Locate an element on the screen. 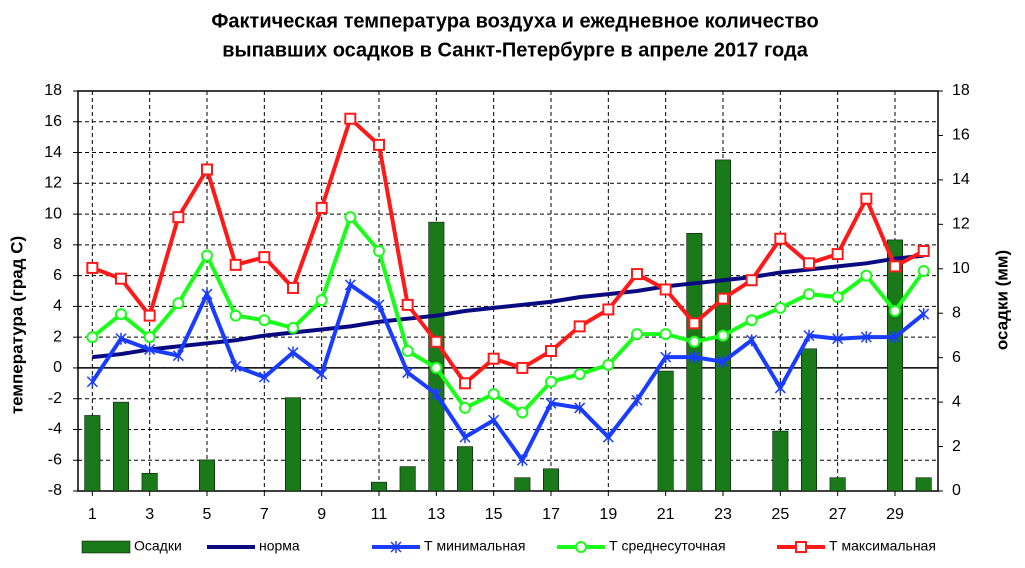  y-tick-label: 18 is located at coordinates (53, 90).